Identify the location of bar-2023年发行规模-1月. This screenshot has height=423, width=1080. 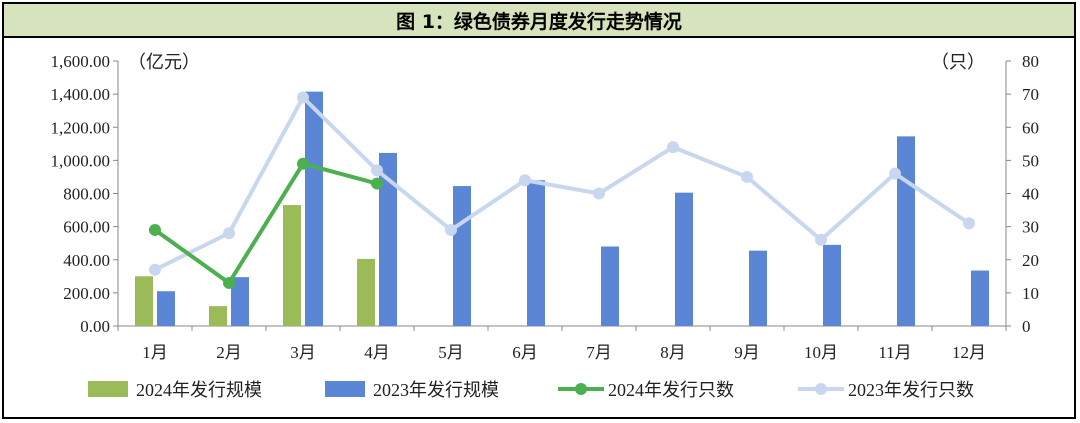
(166, 308).